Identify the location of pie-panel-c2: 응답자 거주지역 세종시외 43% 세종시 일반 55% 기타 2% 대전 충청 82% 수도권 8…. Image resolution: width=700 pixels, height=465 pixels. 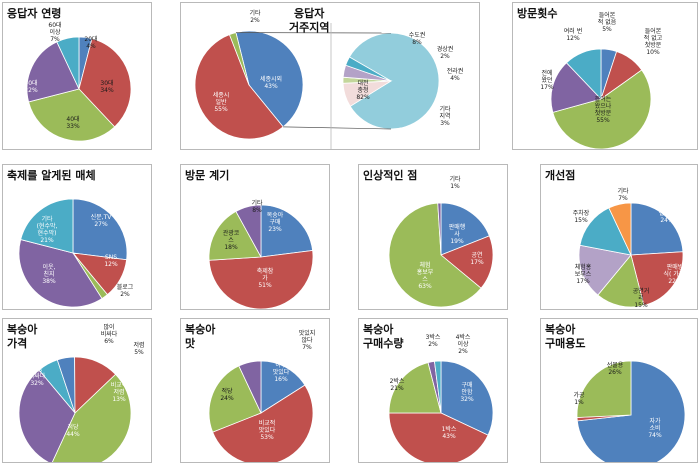
(330, 76).